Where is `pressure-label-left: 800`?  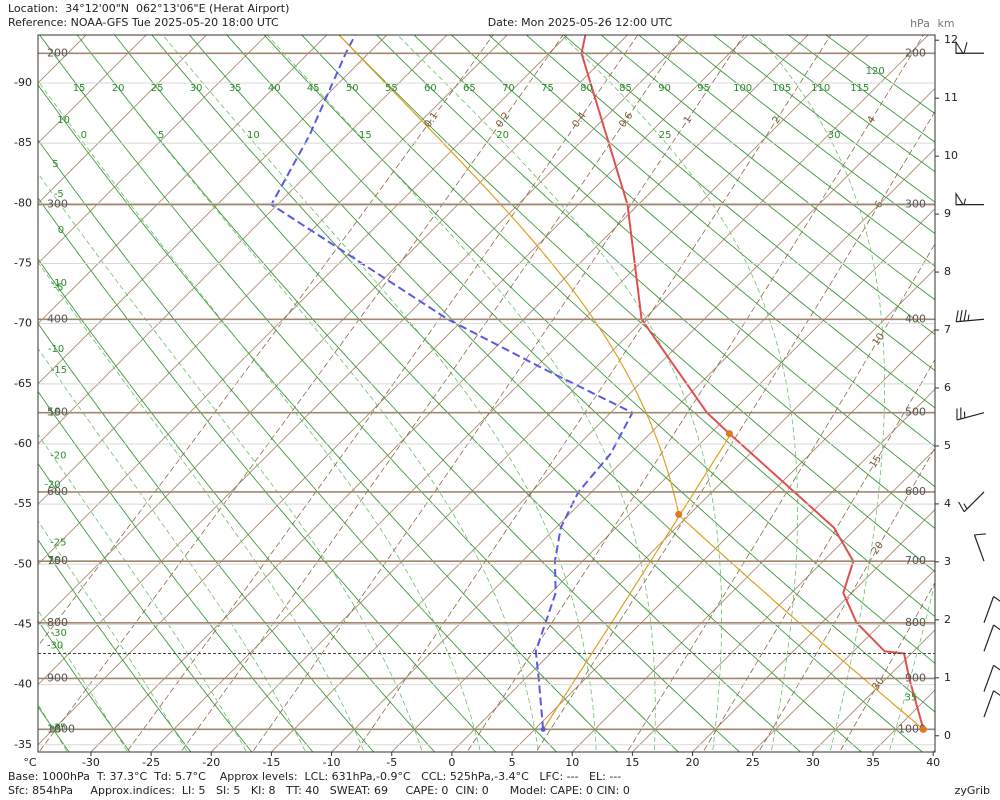
pressure-label-left: 800 is located at coordinates (57, 622).